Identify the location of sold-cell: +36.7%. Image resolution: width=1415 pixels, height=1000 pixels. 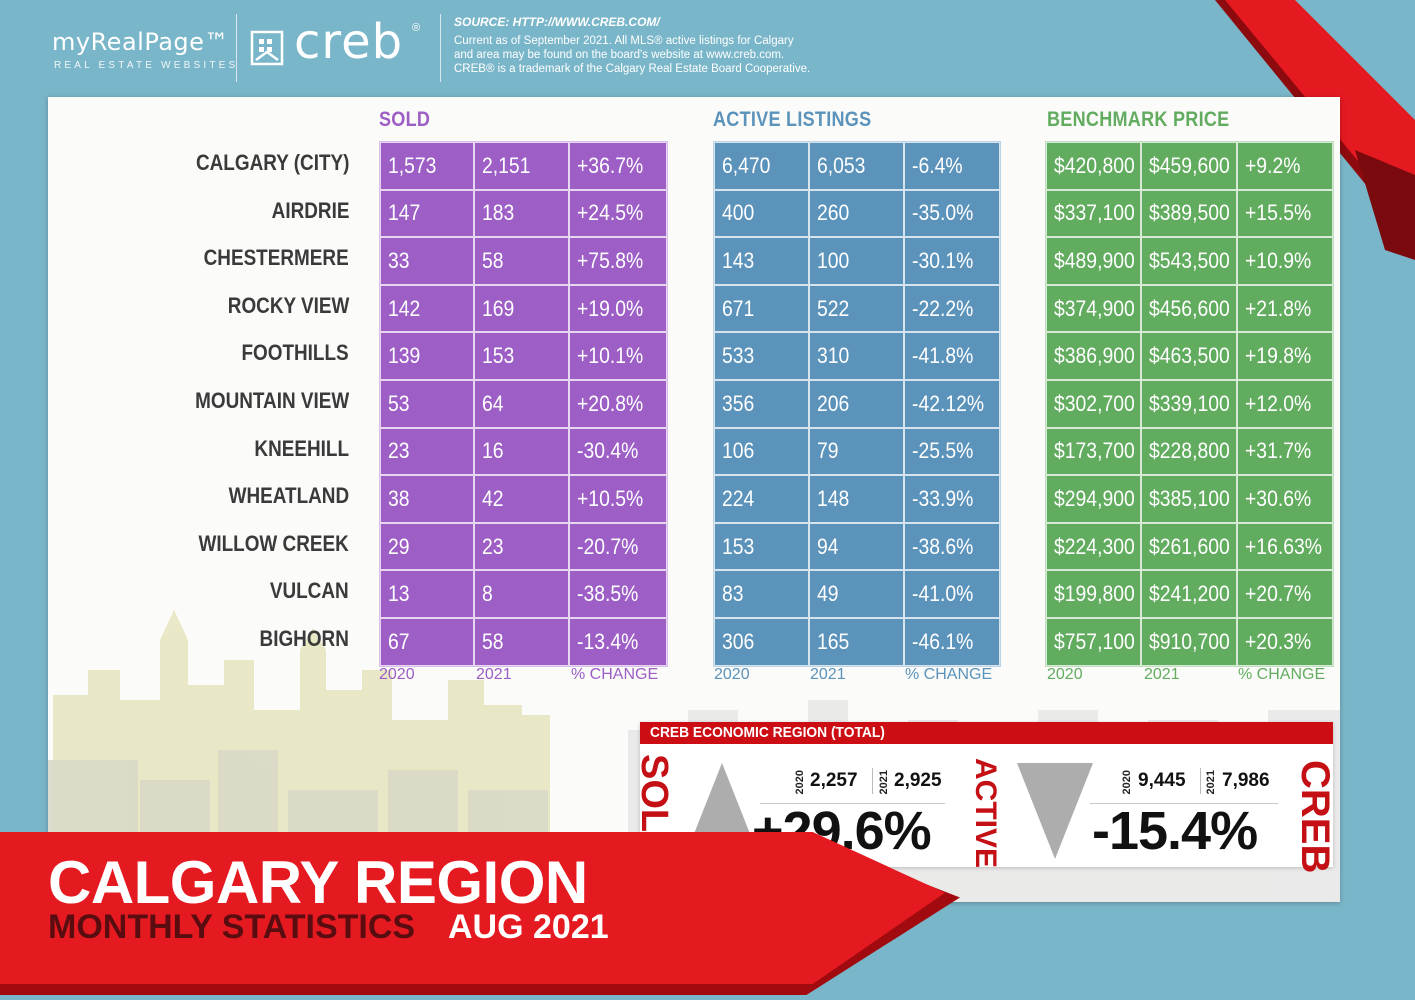
(618, 166).